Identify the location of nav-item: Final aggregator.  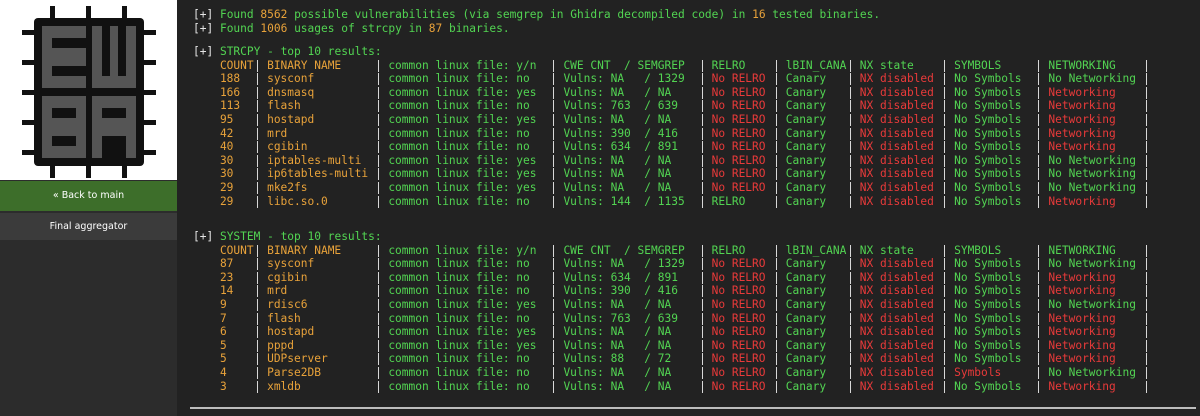
(88, 226).